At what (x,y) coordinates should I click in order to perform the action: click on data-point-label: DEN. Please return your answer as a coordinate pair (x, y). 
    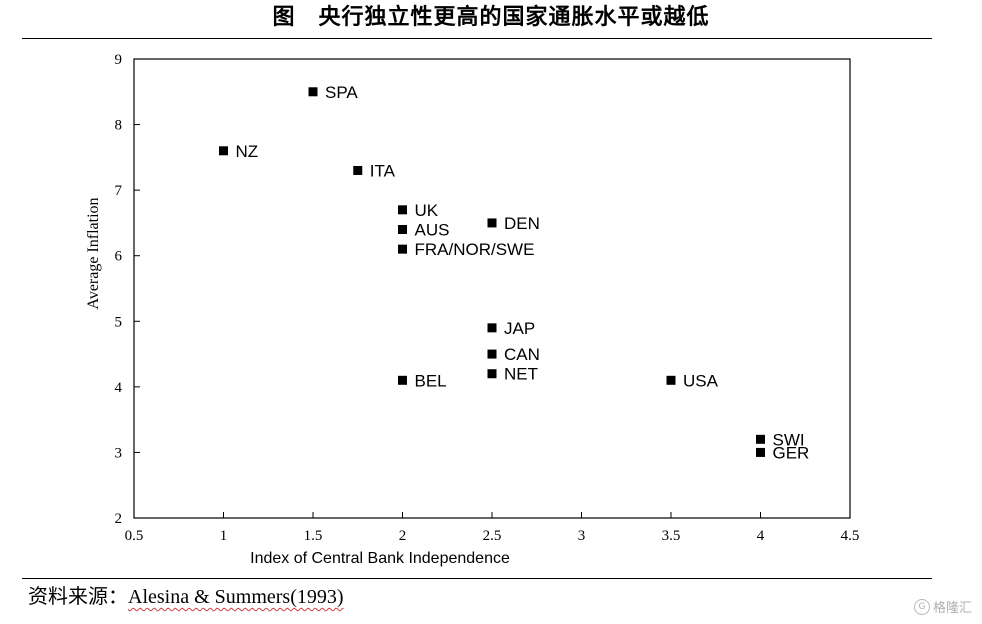
    Looking at the image, I should click on (522, 223).